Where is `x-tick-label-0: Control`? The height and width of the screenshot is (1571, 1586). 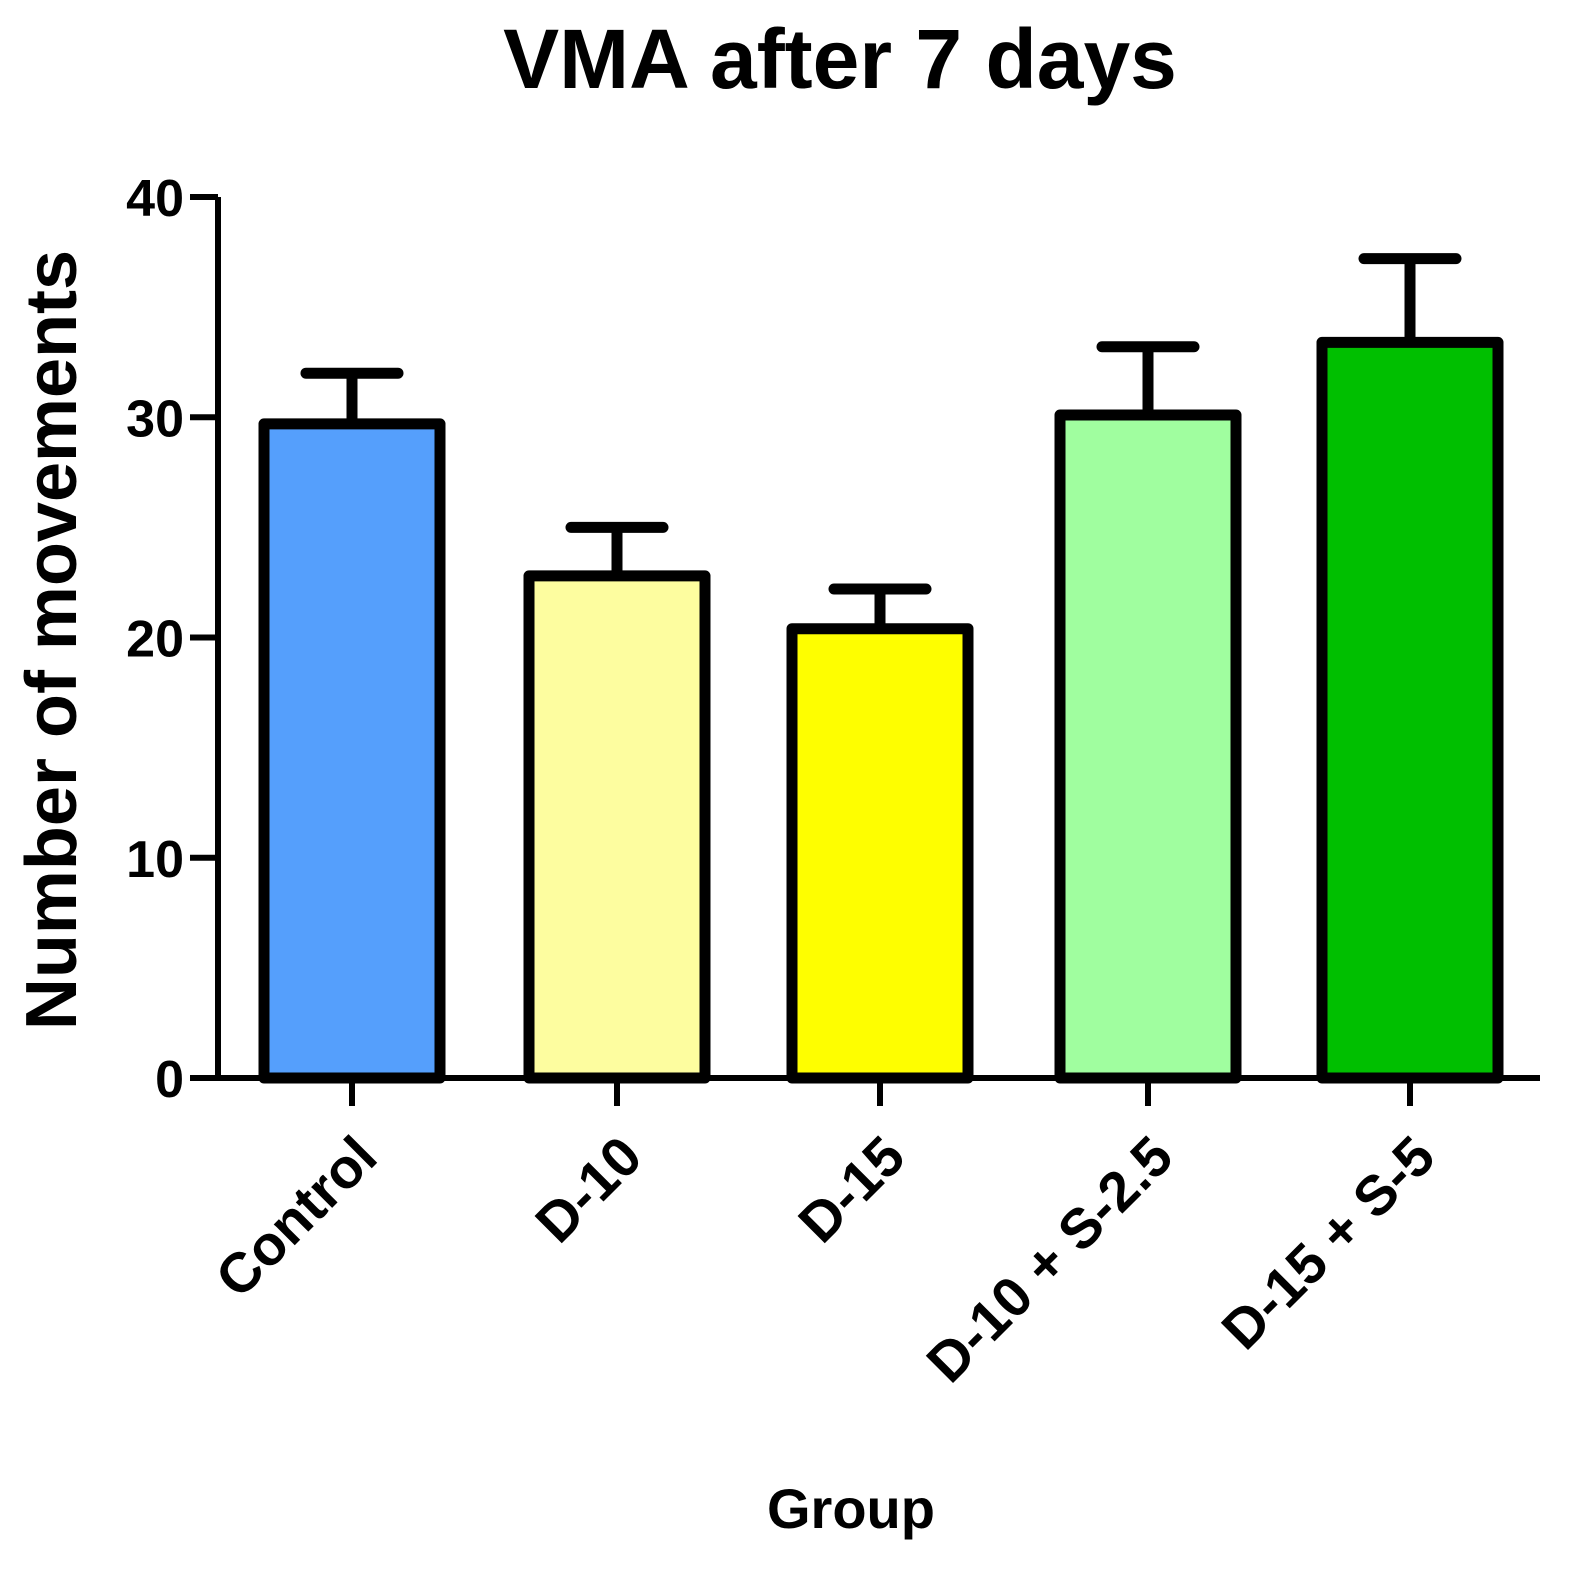 x-tick-label-0: Control is located at coordinates (295, 1216).